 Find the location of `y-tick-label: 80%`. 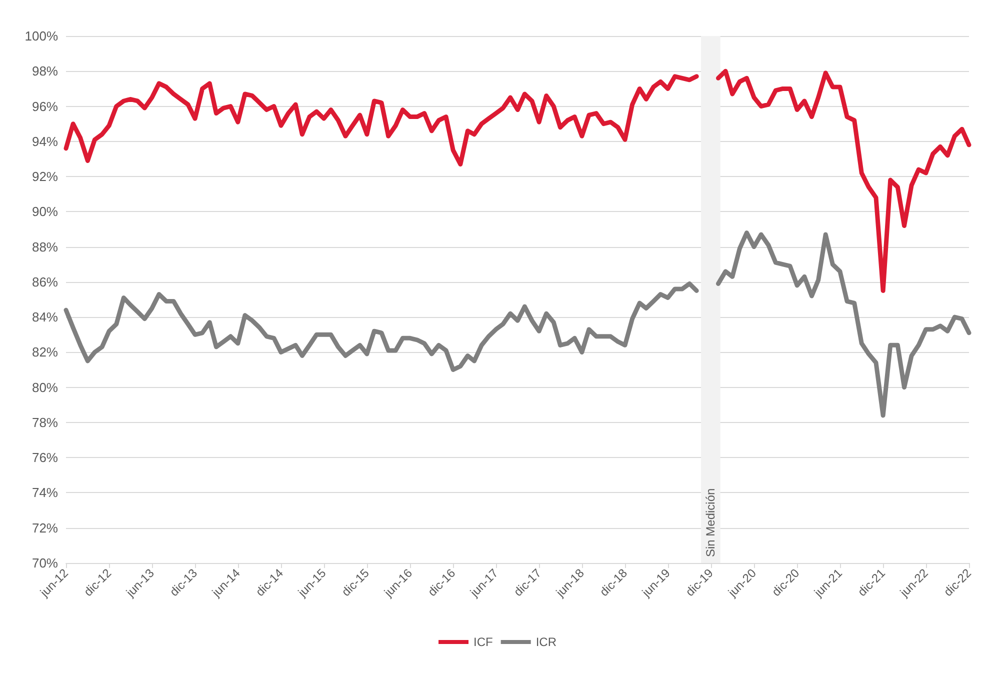

y-tick-label: 80% is located at coordinates (45, 387).